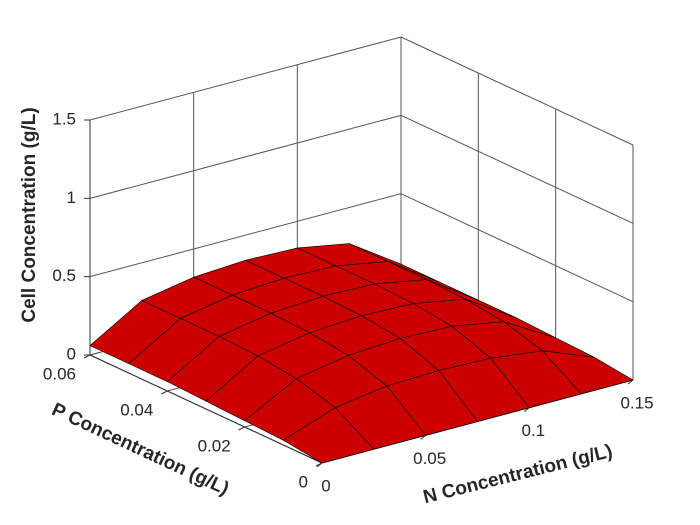 The width and height of the screenshot is (700, 525). Describe the element at coordinates (206, 409) in the screenshot. I see `axis-line` at that location.